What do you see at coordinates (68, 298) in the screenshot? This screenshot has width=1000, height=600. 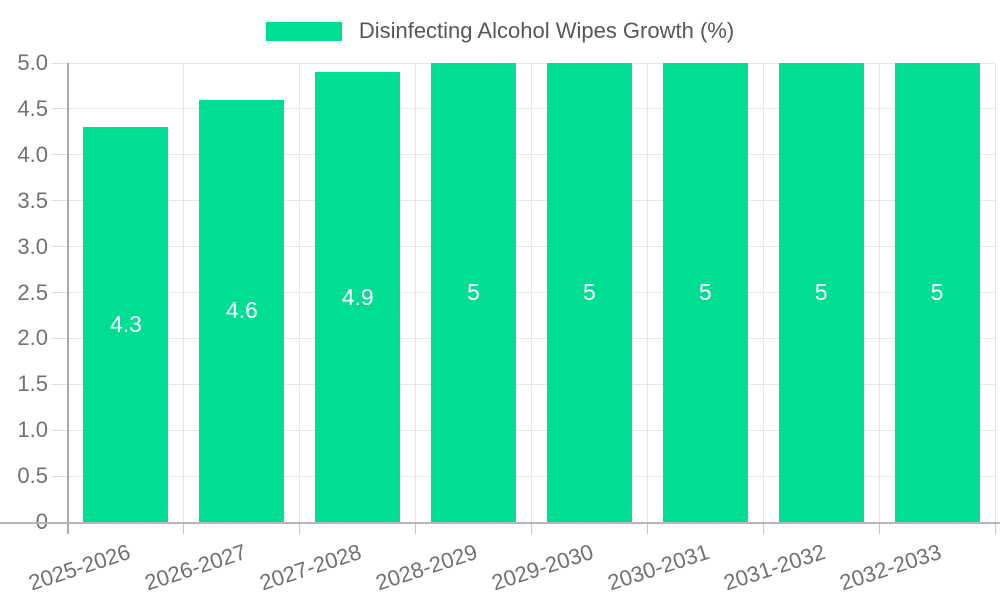 I see `y-axis-line` at bounding box center [68, 298].